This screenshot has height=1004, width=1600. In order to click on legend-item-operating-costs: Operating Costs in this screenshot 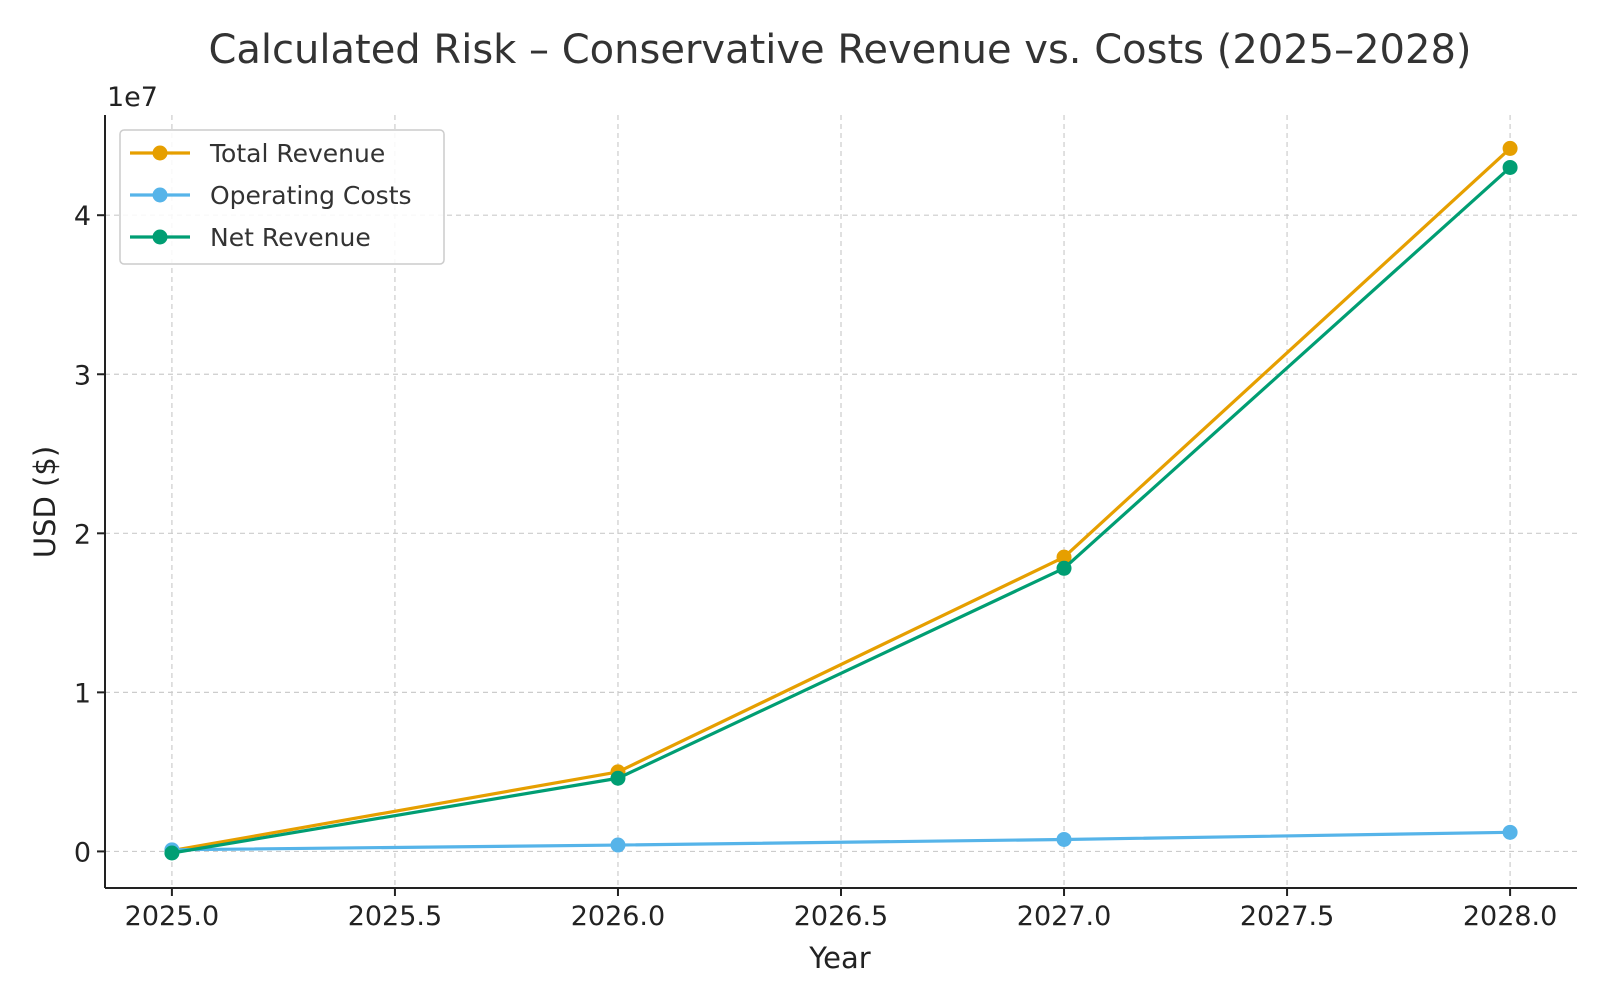, I will do `click(271, 195)`.